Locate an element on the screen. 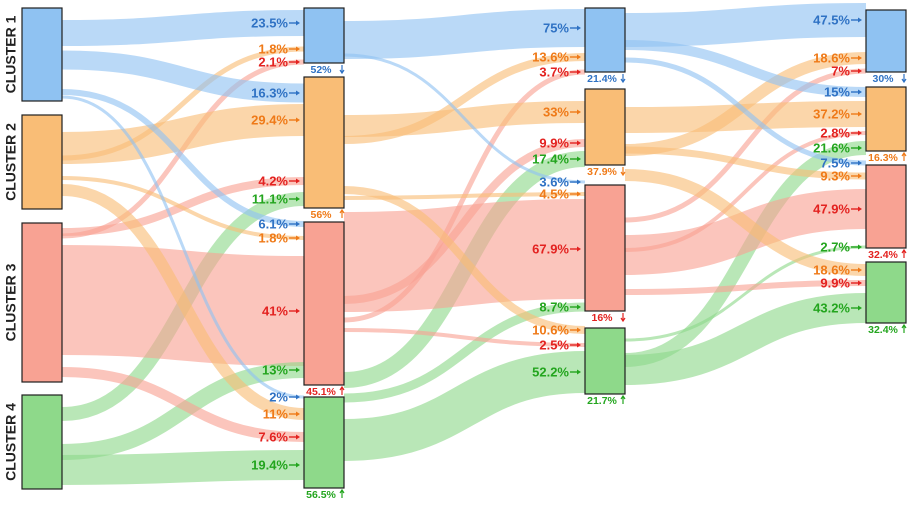 This screenshot has height=505, width=909. flow-label-s1-c2-to-c3: 1.8% is located at coordinates (273, 238).